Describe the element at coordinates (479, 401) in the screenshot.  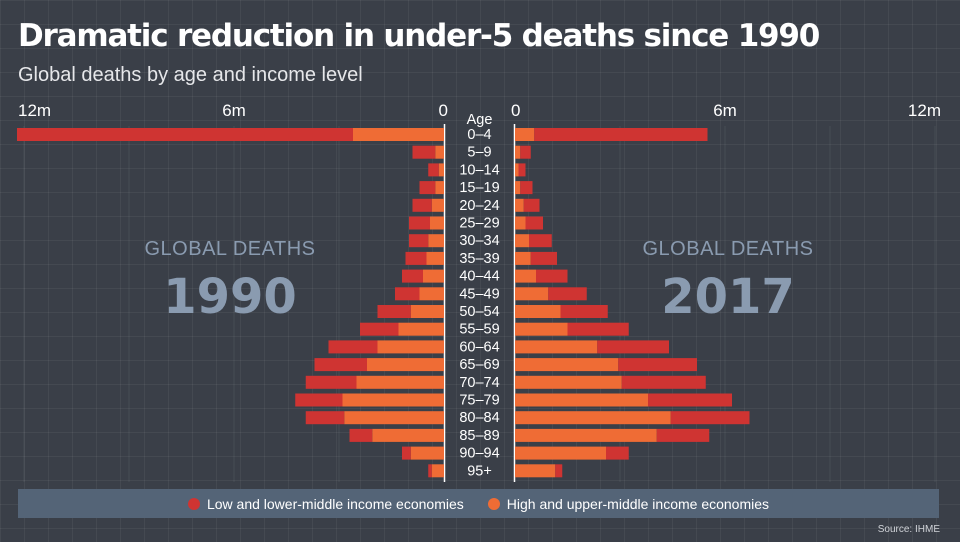
I see `age-label: 75–79` at that location.